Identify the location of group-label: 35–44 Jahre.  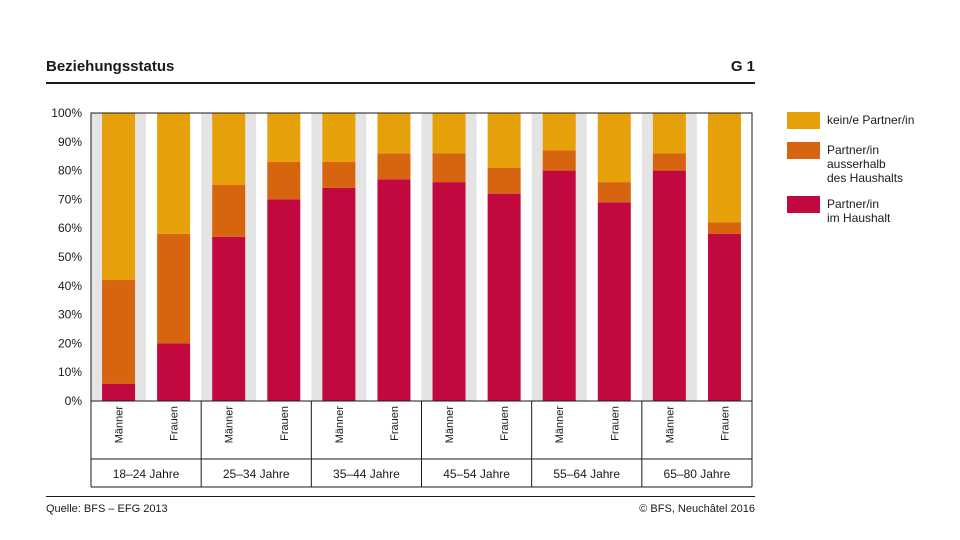
(366, 474).